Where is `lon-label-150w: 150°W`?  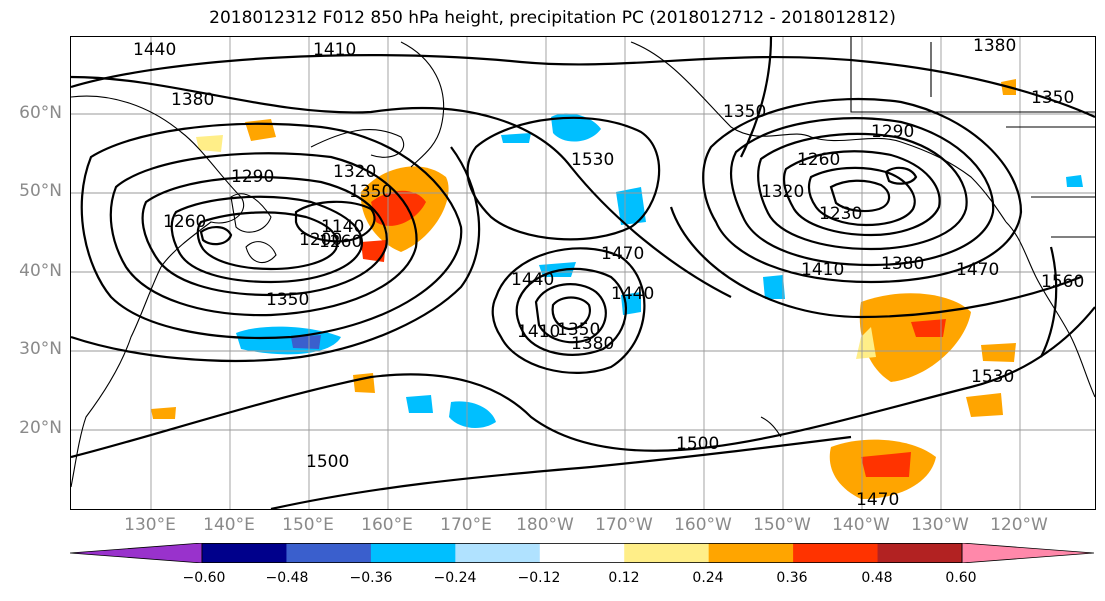 lon-label-150w: 150°W is located at coordinates (782, 525).